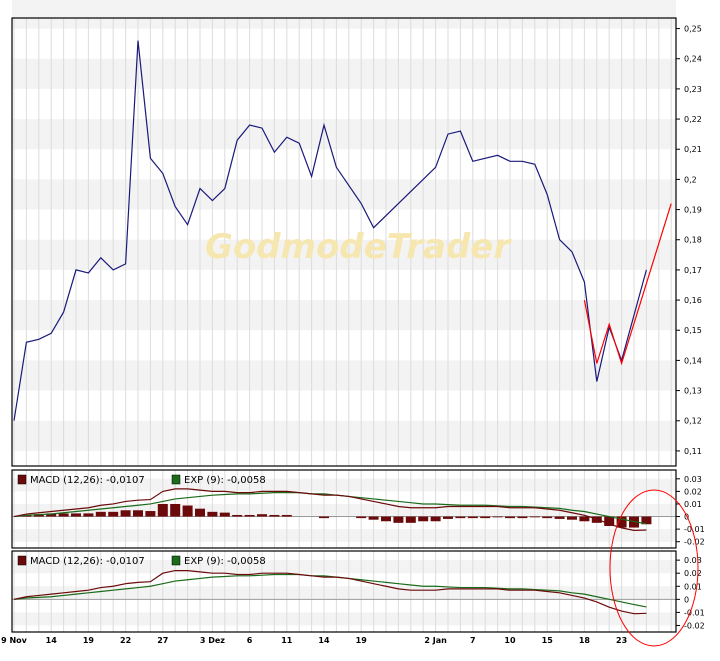  Describe the element at coordinates (693, 421) in the screenshot. I see `y-tick-label: 0,12` at that location.